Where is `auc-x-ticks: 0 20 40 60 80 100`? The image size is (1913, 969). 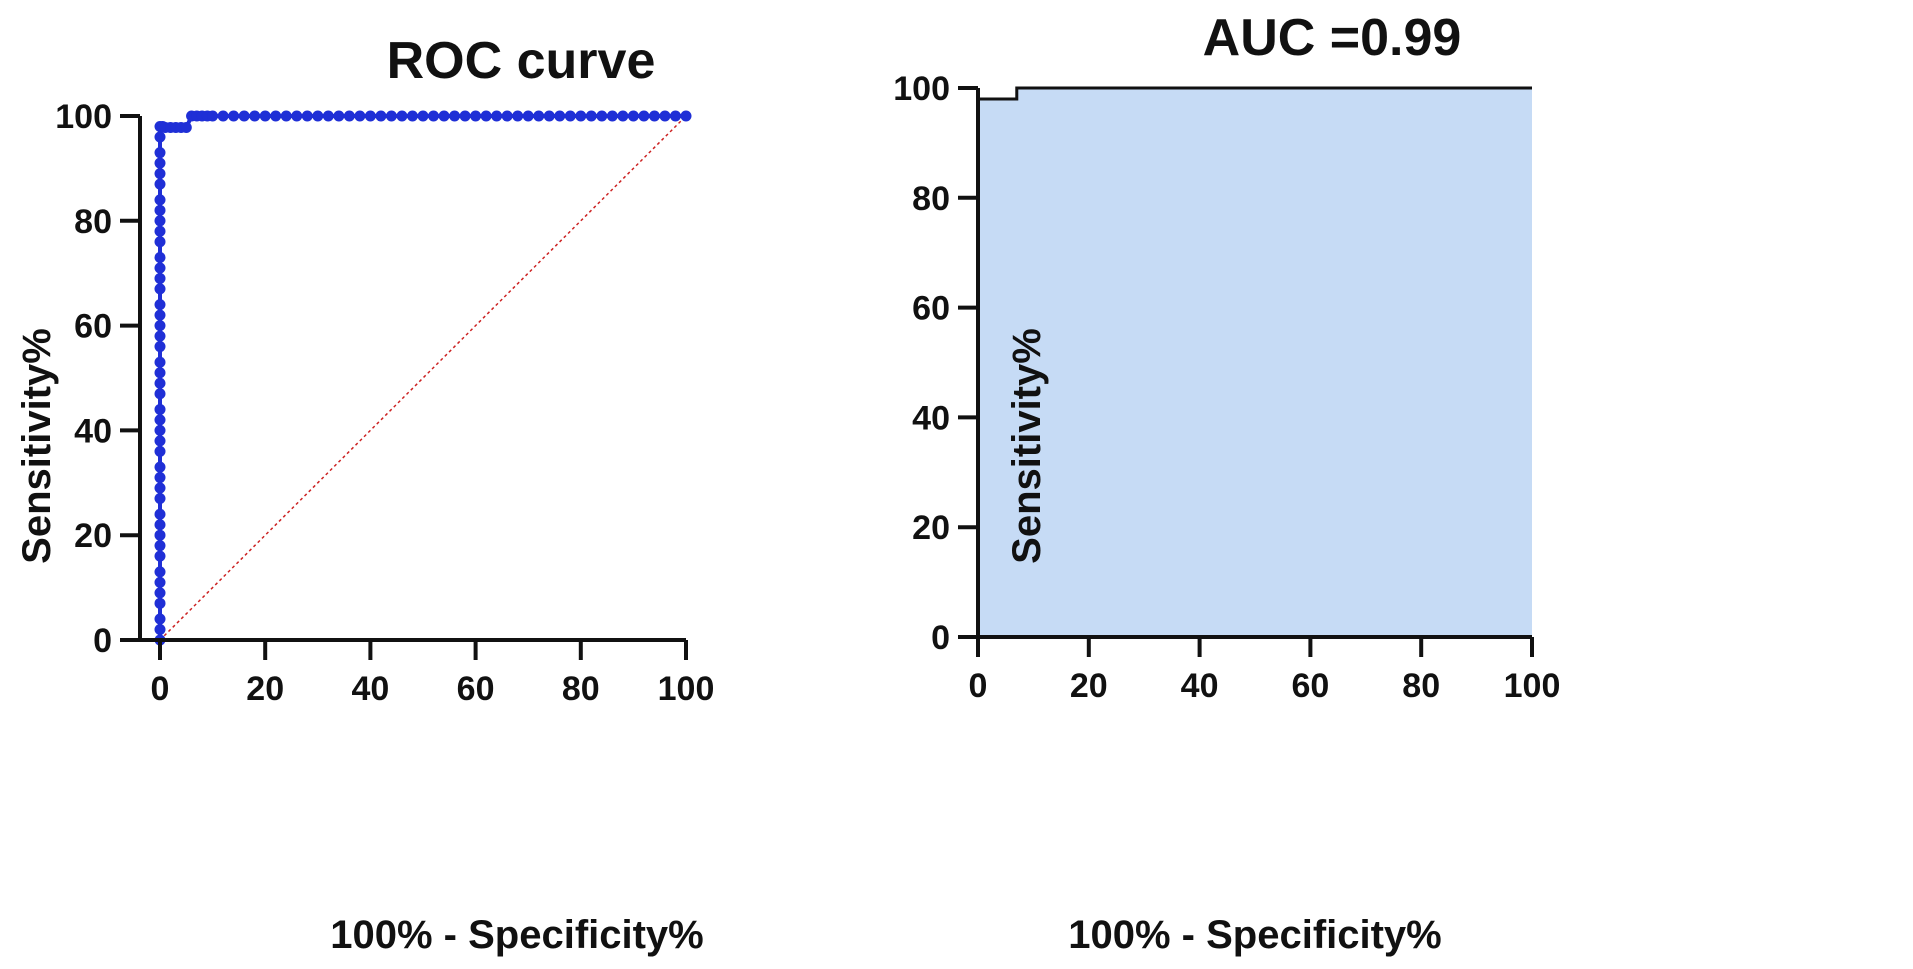 auc-x-ticks: 0 20 40 60 80 100 is located at coordinates (1265, 671).